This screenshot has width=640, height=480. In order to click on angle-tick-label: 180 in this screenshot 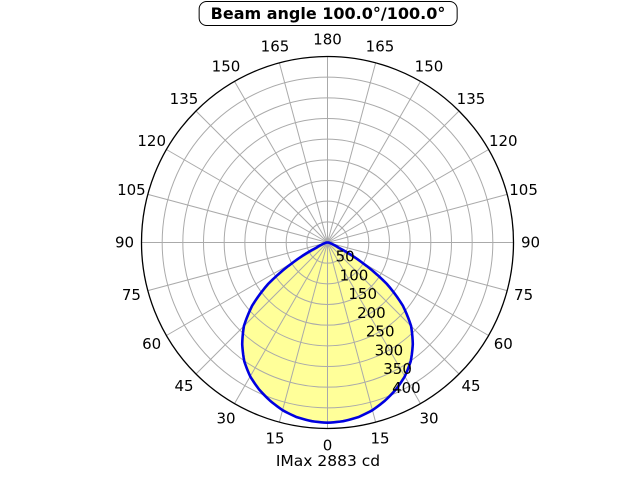, I will do `click(327, 40)`.